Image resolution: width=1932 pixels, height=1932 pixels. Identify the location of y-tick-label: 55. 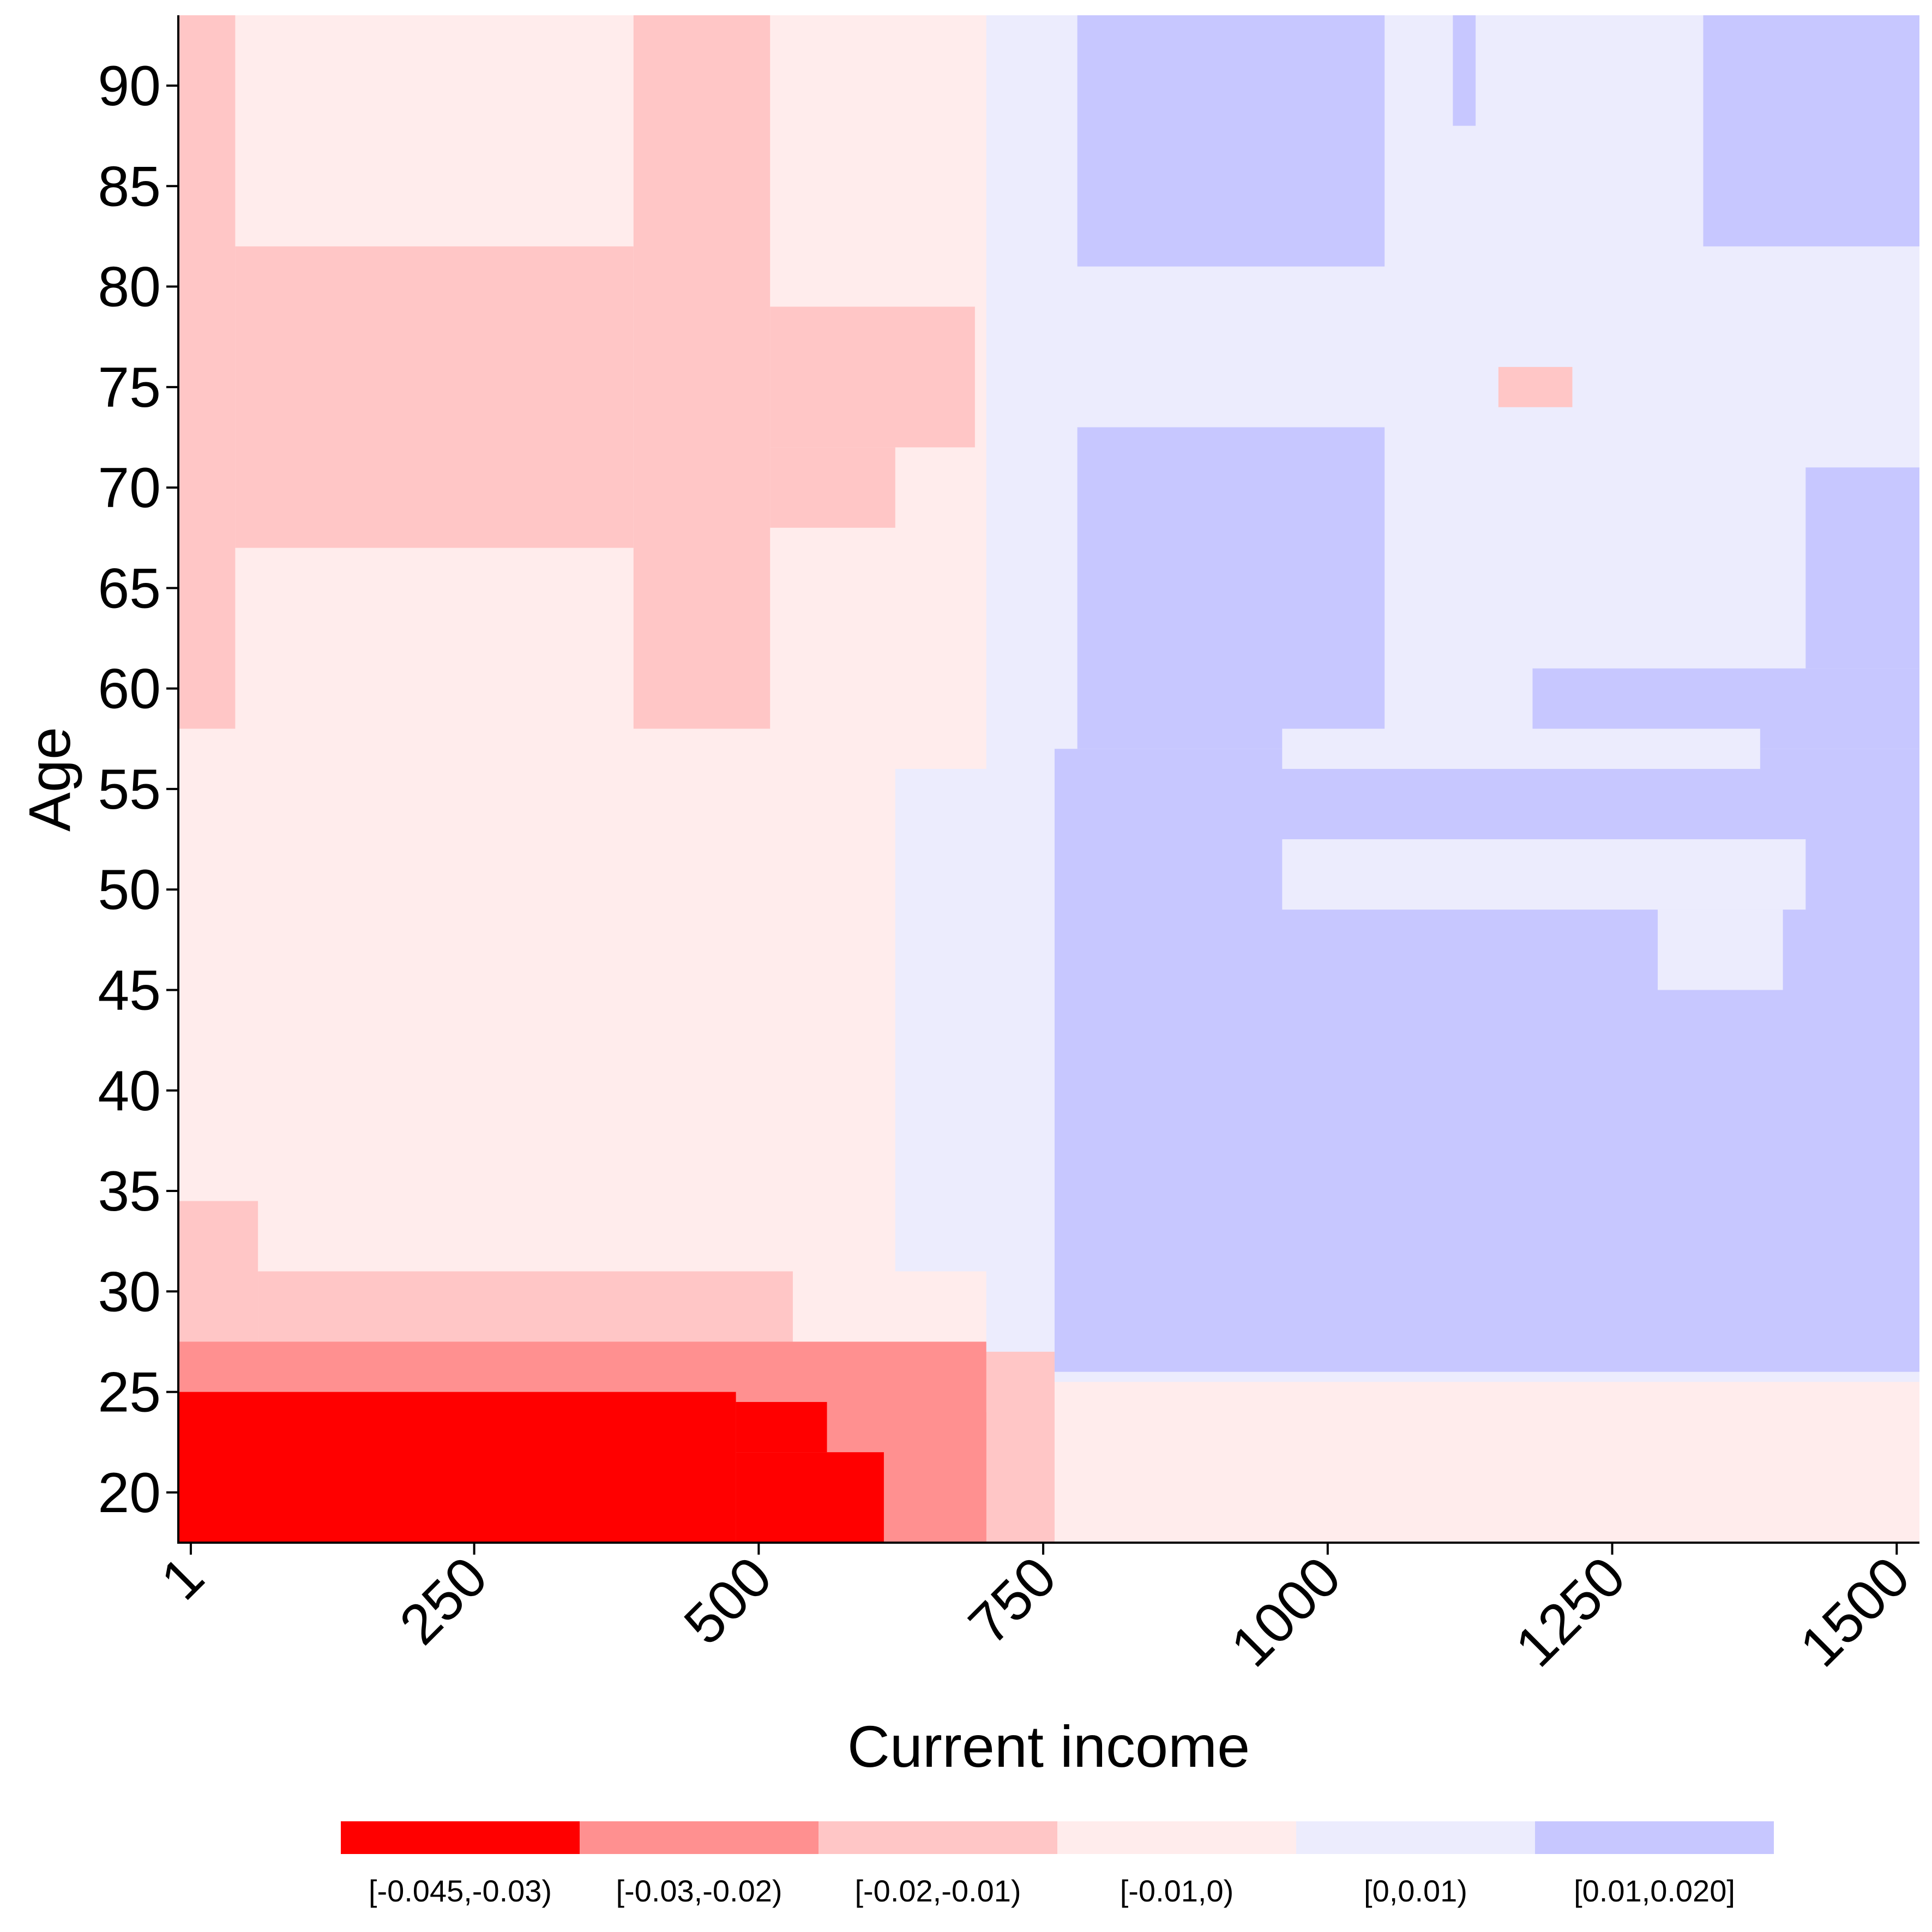
(129, 789).